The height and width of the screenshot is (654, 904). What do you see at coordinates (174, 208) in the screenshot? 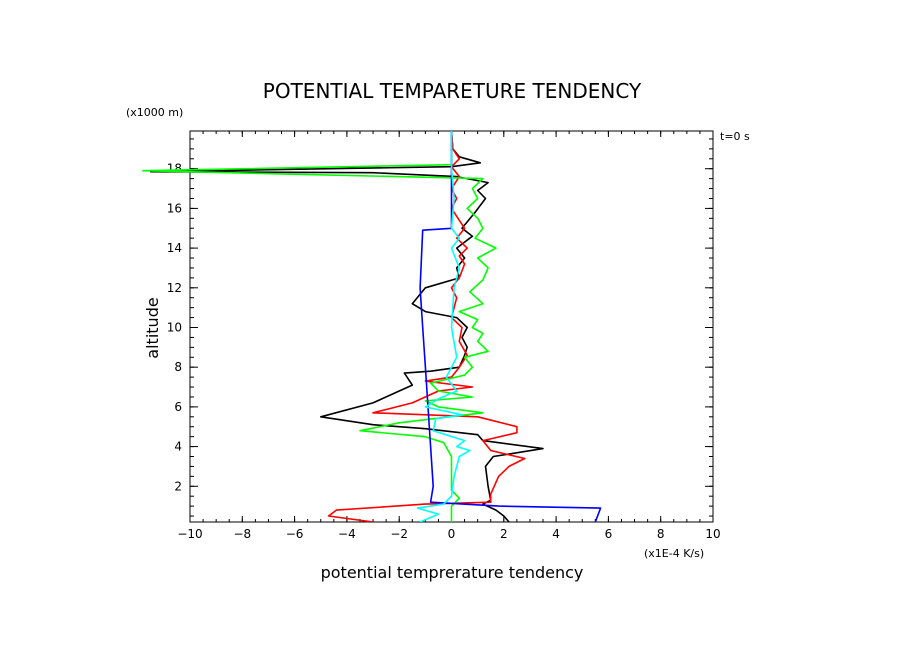
I see `y-tick-label: 16` at bounding box center [174, 208].